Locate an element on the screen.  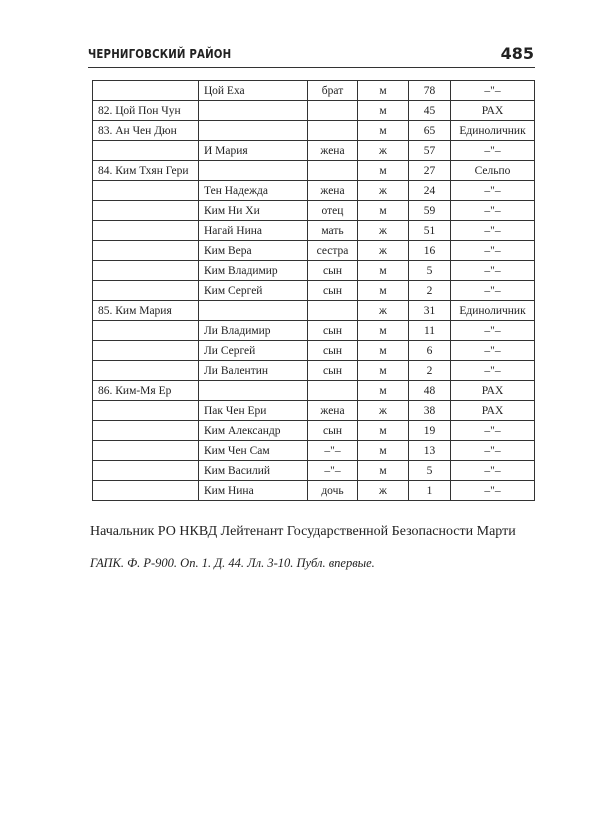
table-row: Ким Нина дочь ж 1 –"– is located at coordinates (313, 490).